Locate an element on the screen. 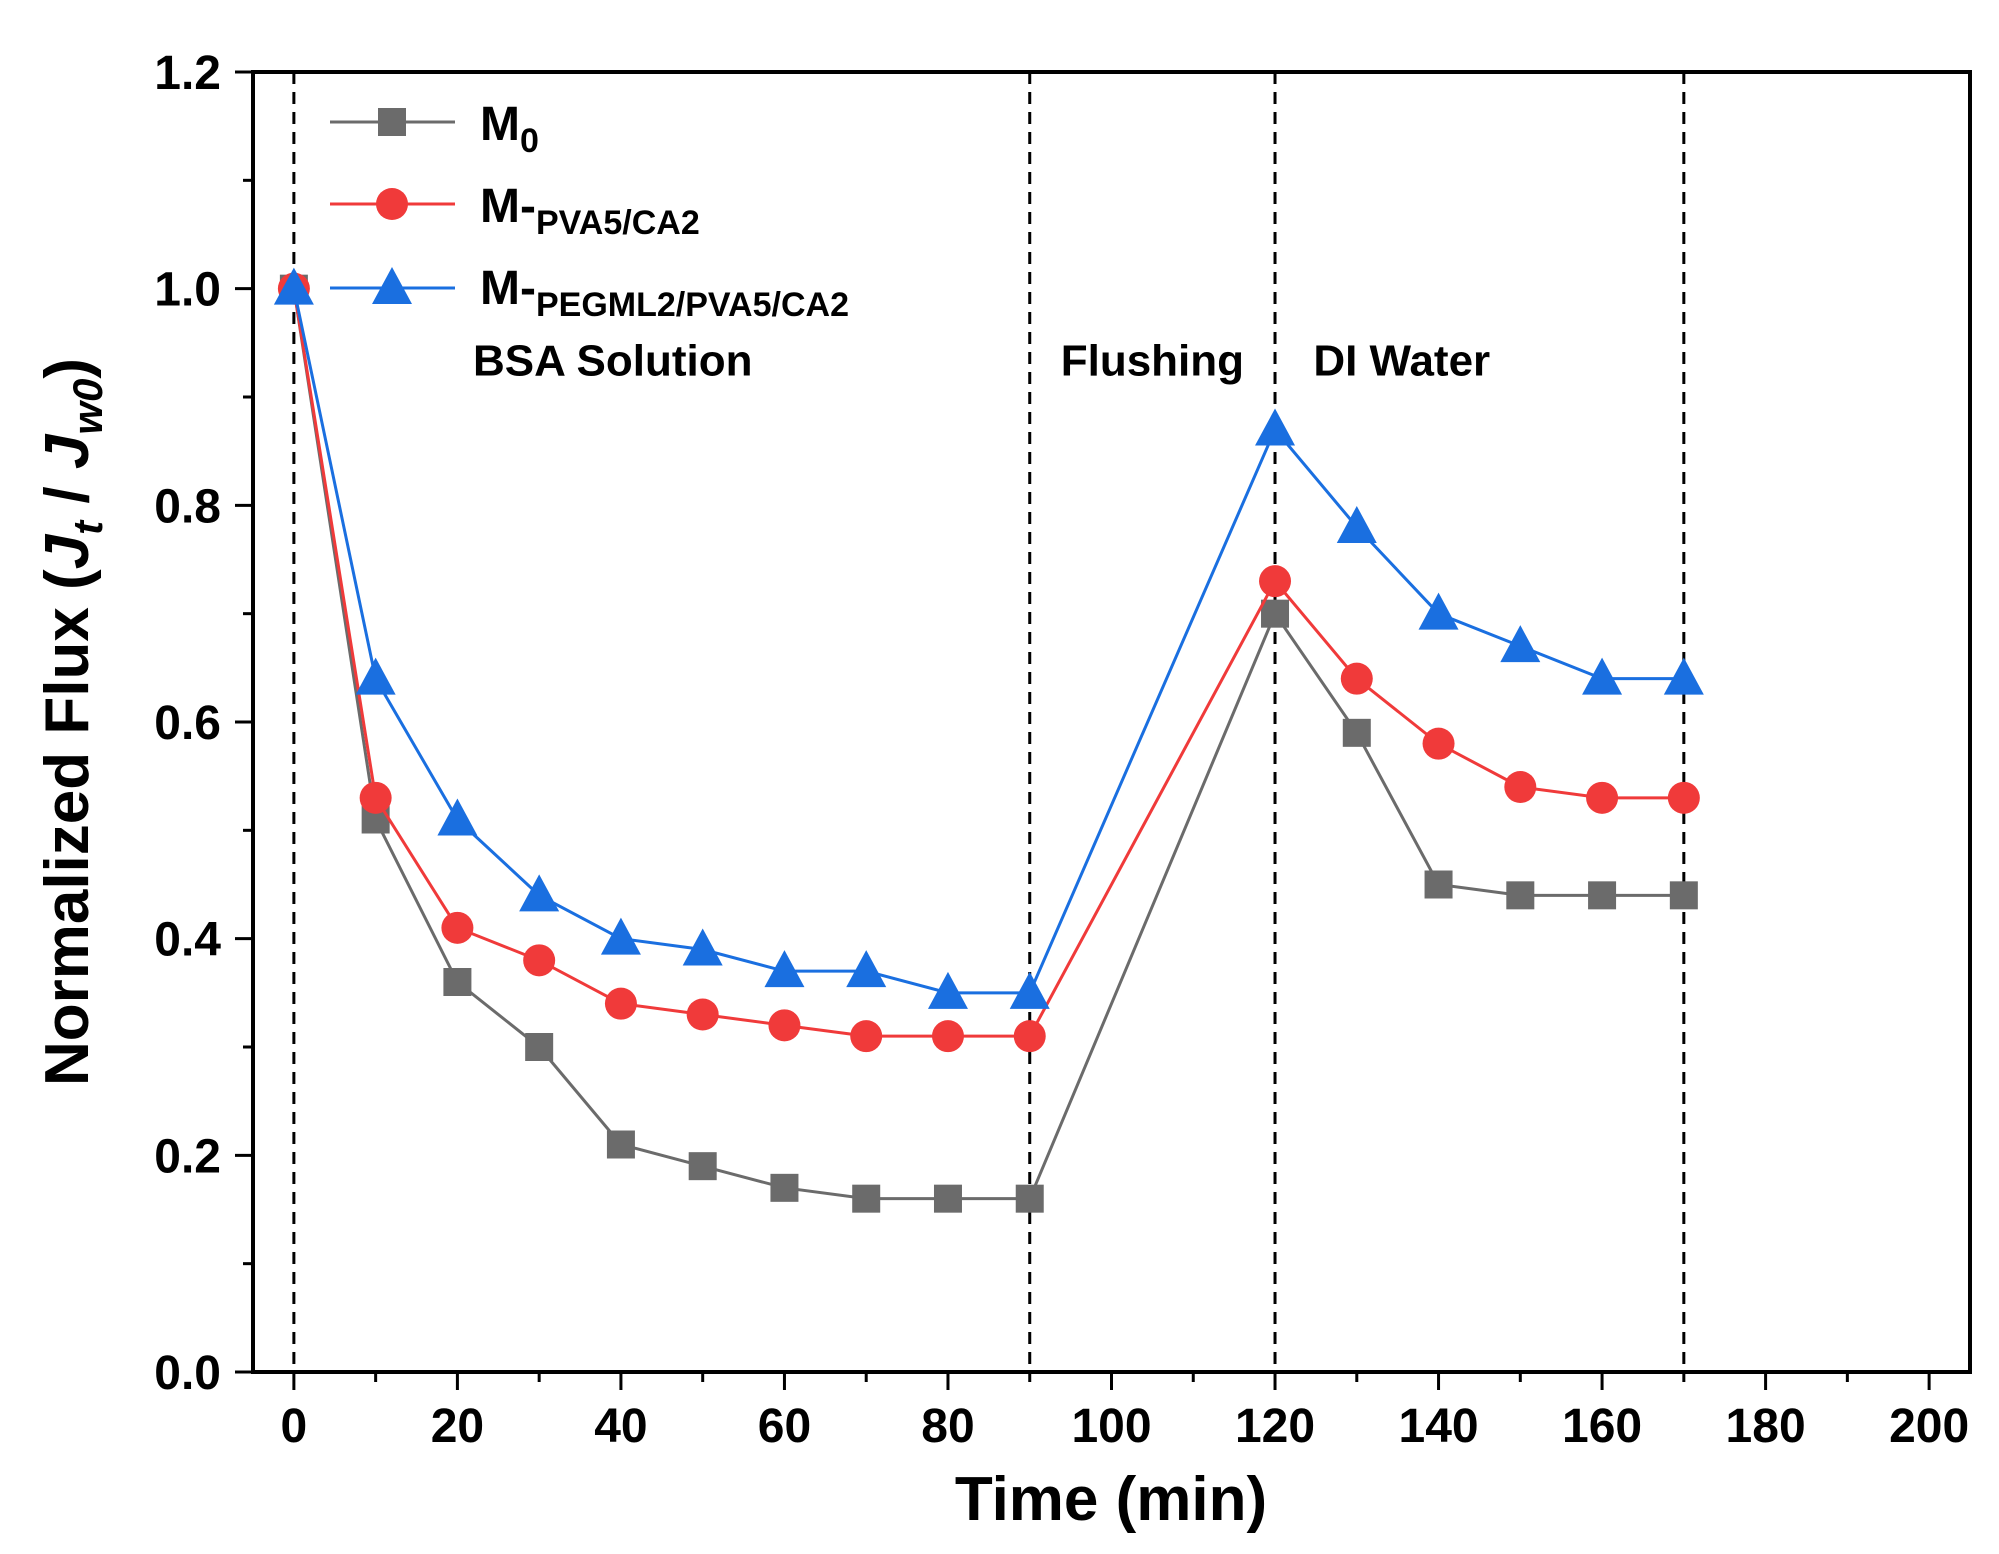  x-axis-title: Time (min) is located at coordinates (1111, 1499).